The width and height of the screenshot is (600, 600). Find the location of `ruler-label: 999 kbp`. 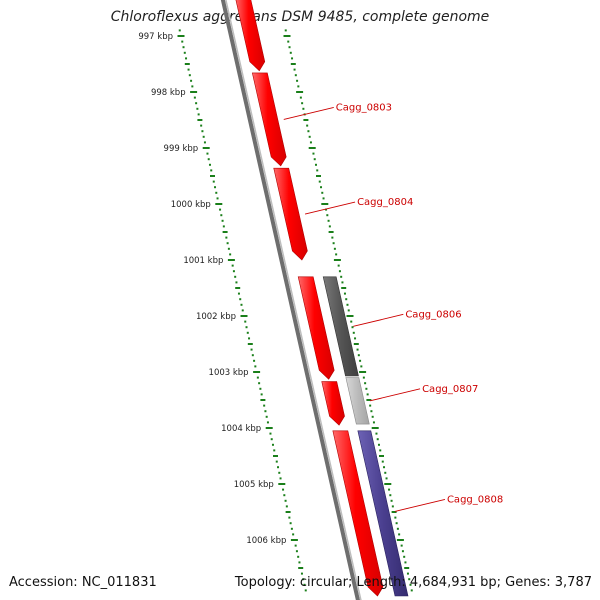

ruler-label: 999 kbp is located at coordinates (181, 149).